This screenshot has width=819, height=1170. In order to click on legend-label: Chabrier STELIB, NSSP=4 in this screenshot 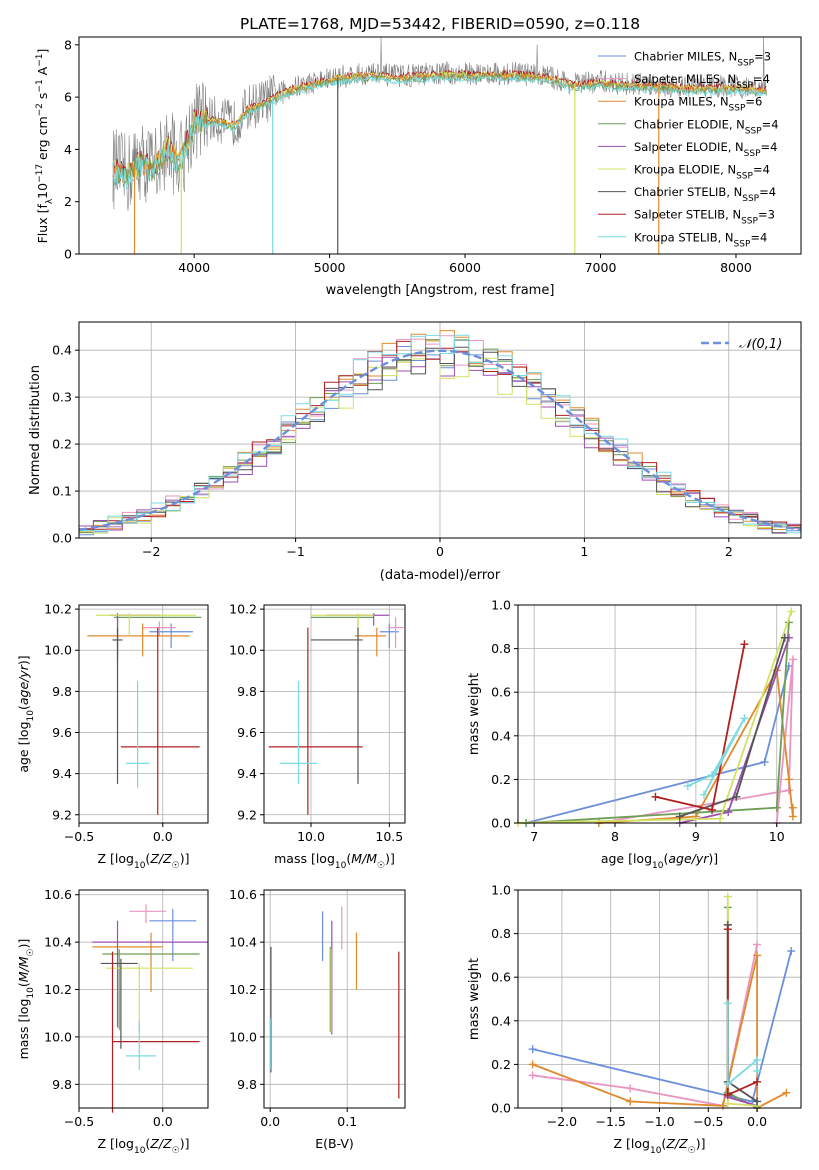, I will do `click(705, 194)`.